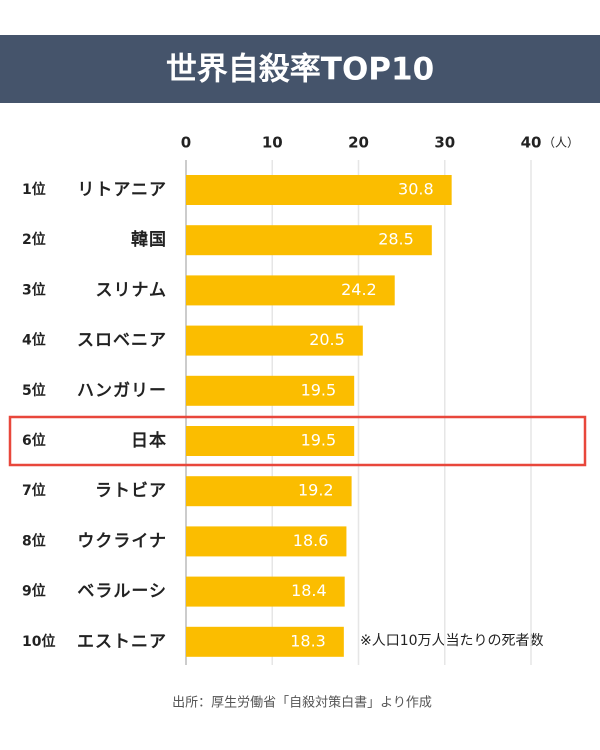  I want to click on rank-label: 6位, so click(34, 440).